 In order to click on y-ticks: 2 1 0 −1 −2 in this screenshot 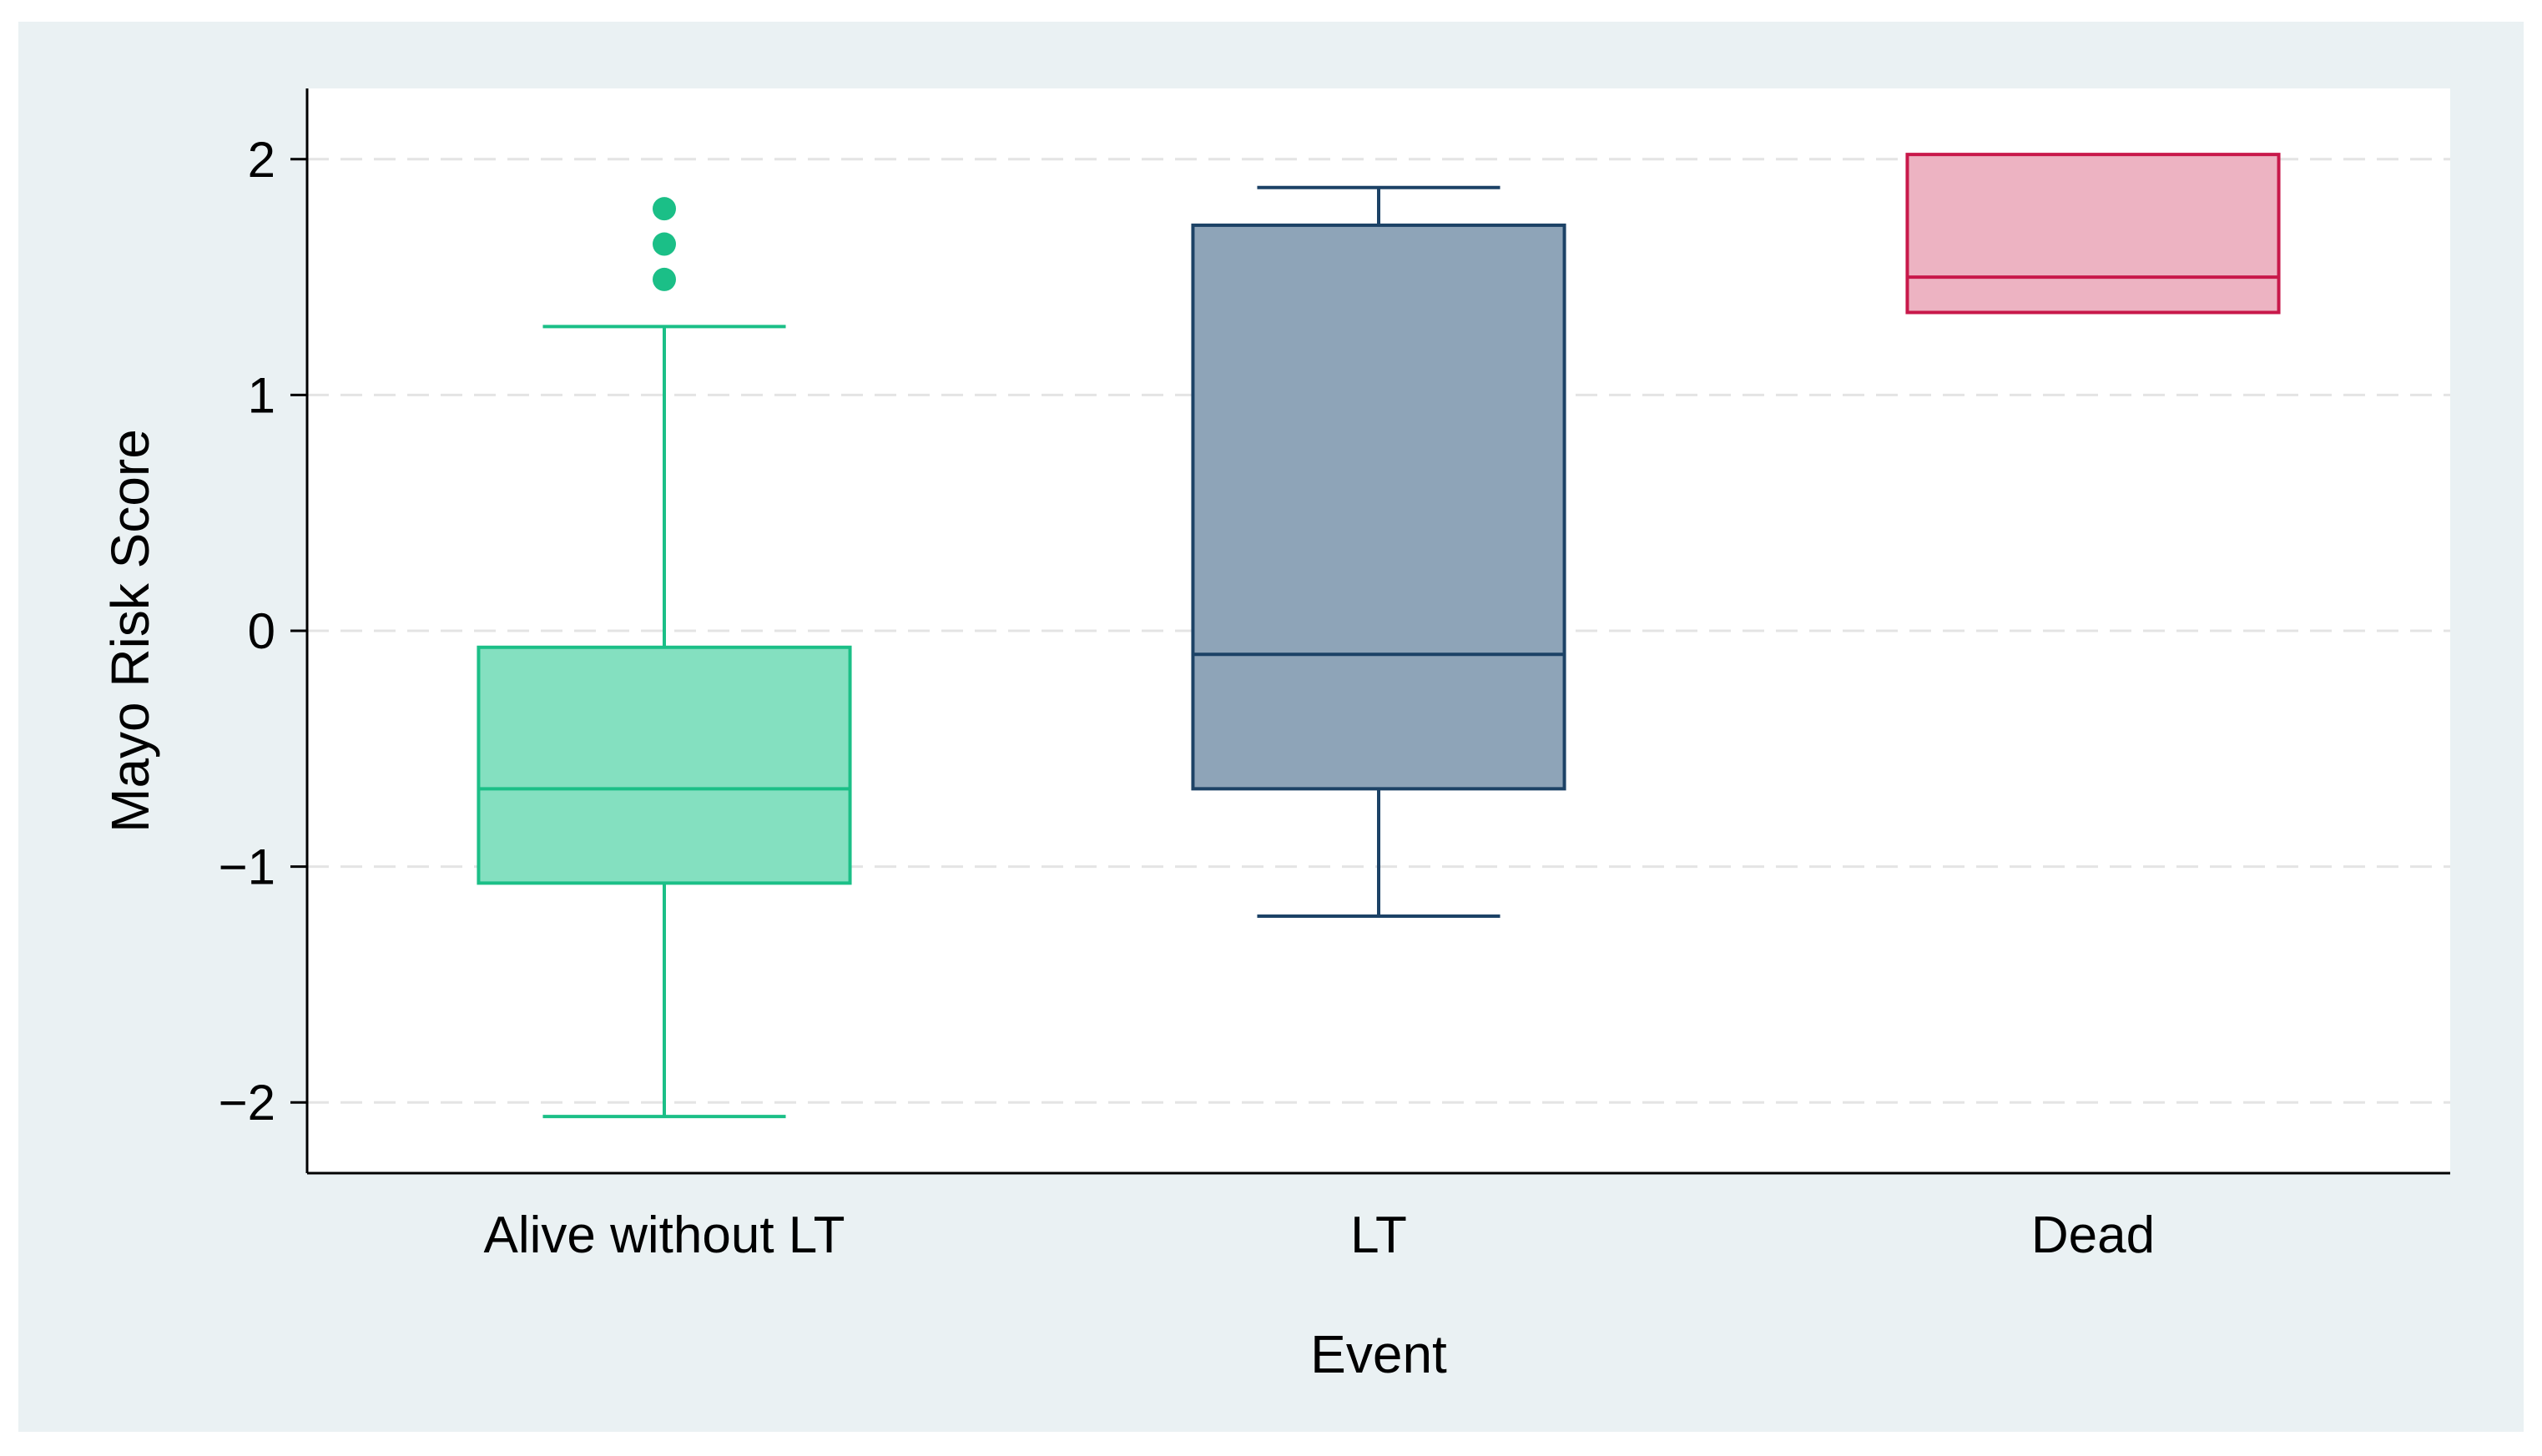, I will do `click(263, 631)`.